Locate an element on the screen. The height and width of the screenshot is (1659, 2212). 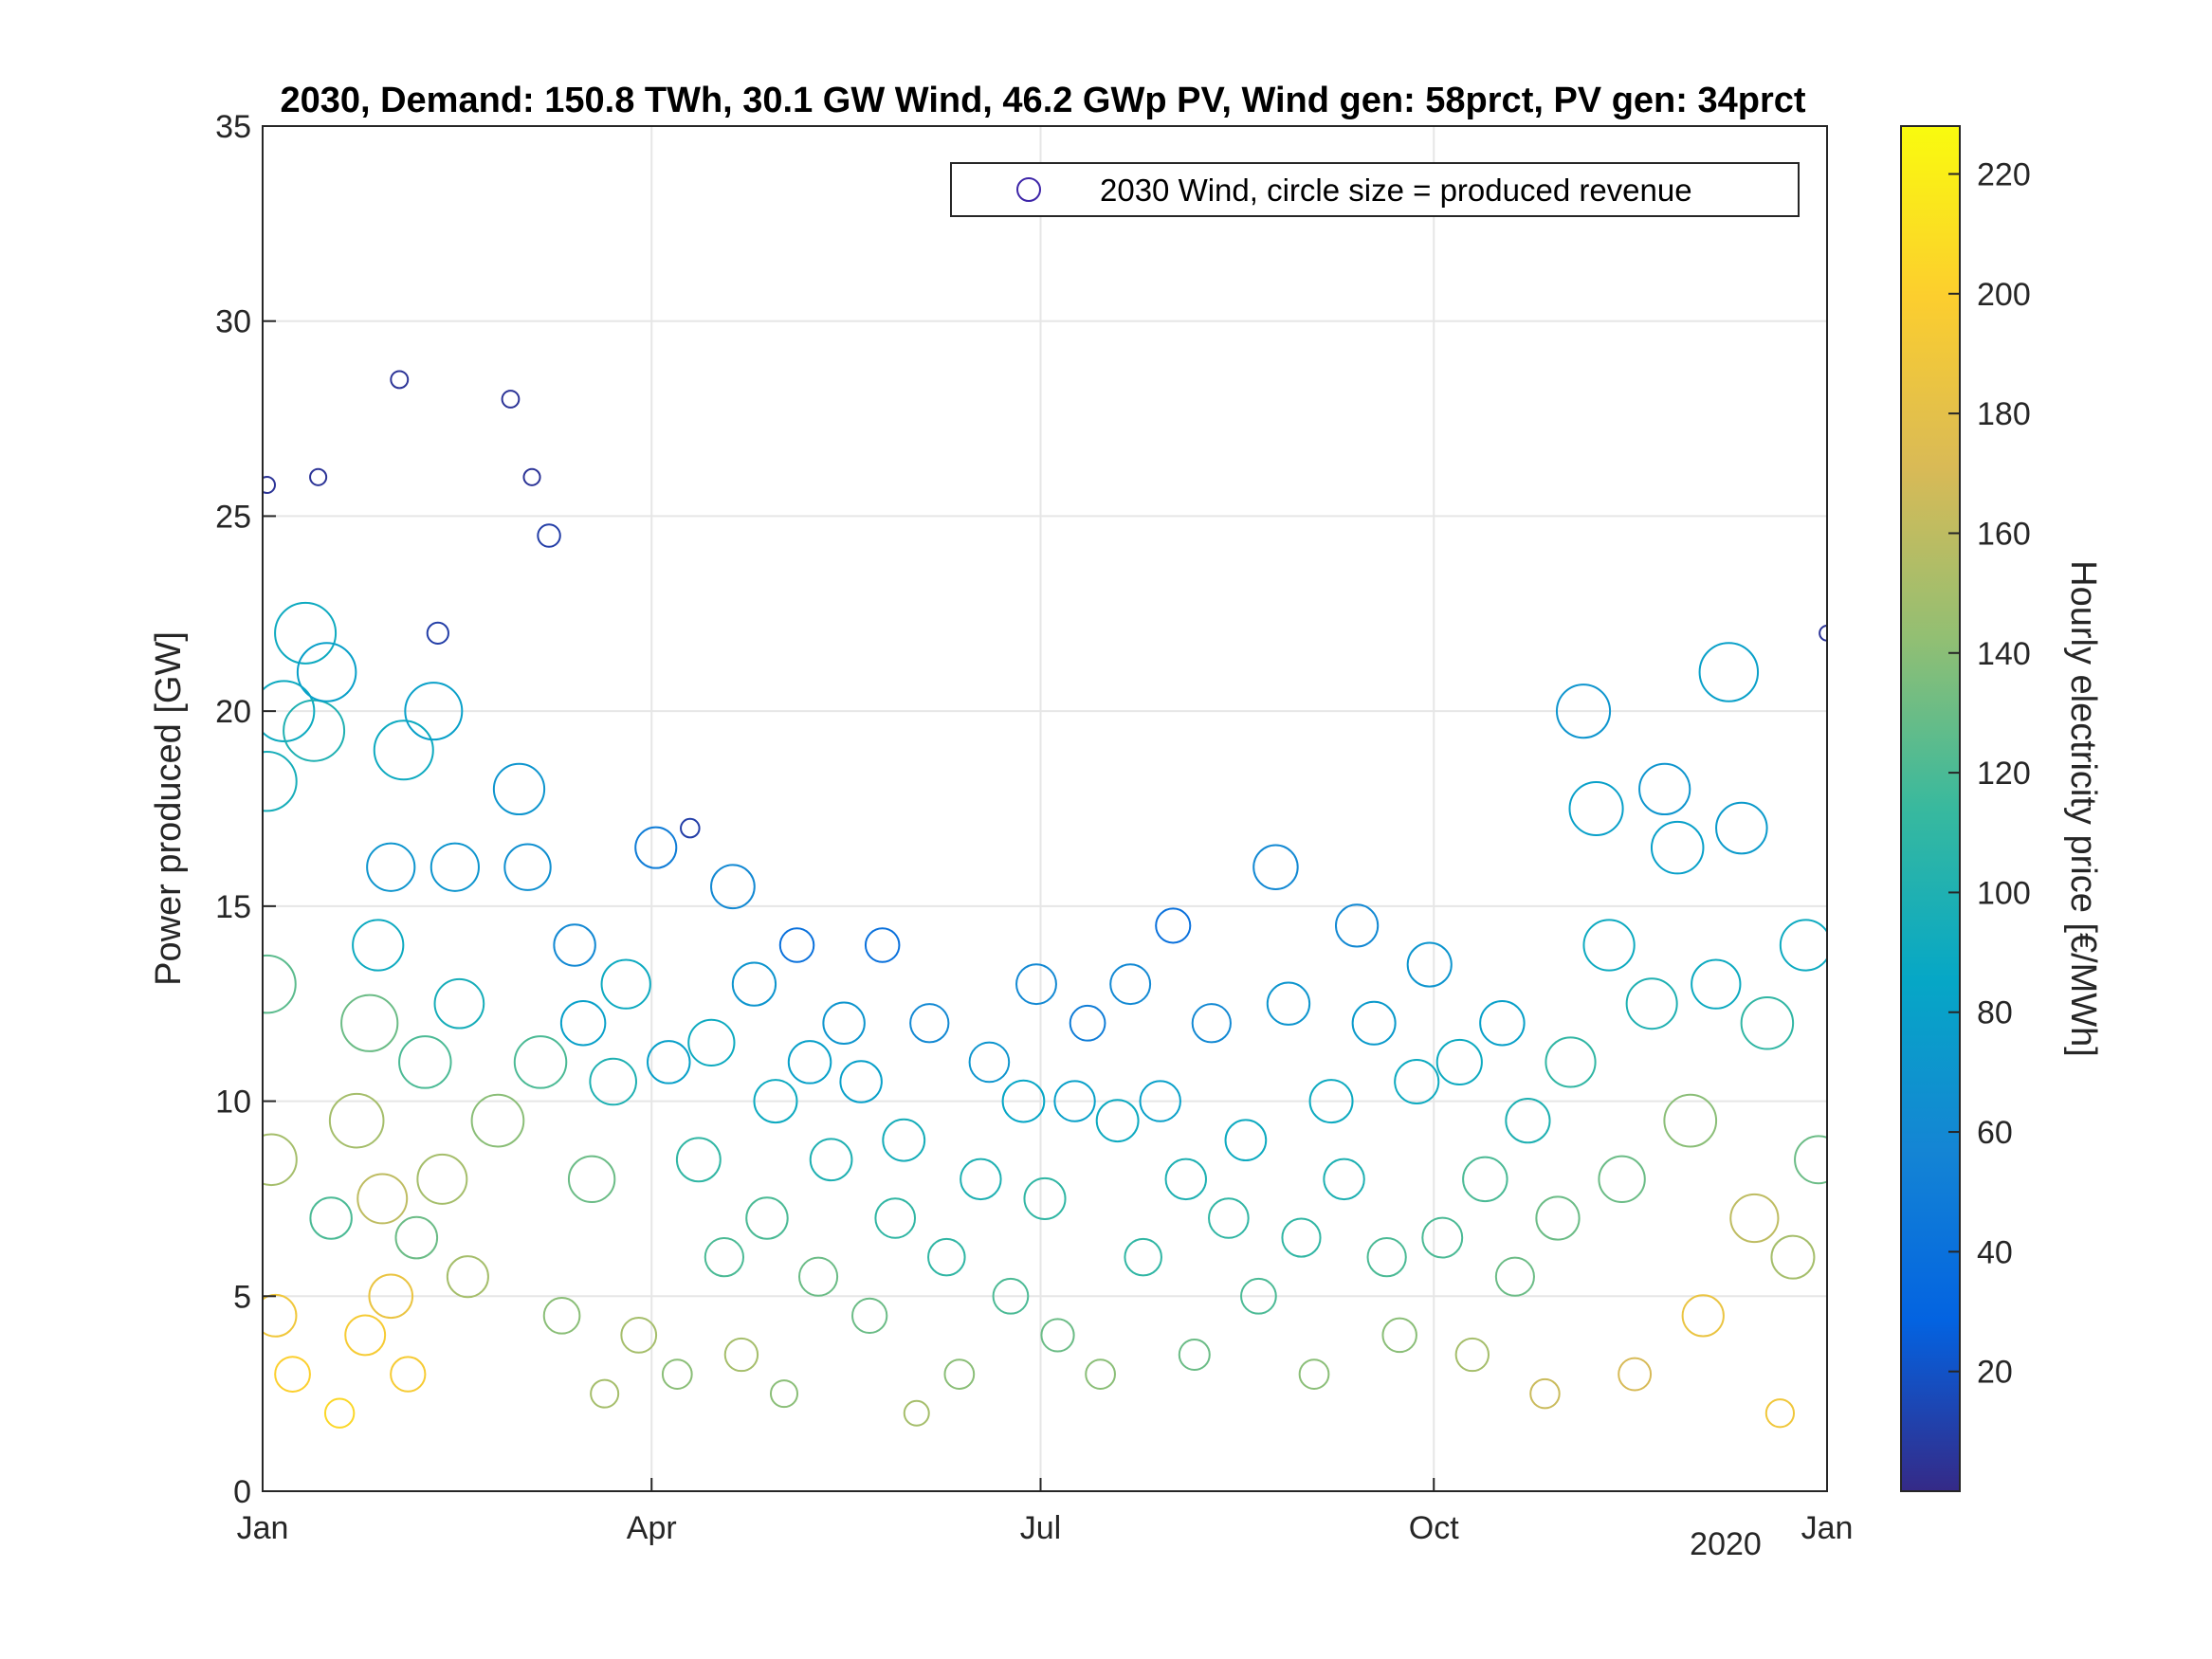
legend-box is located at coordinates (1375, 189).